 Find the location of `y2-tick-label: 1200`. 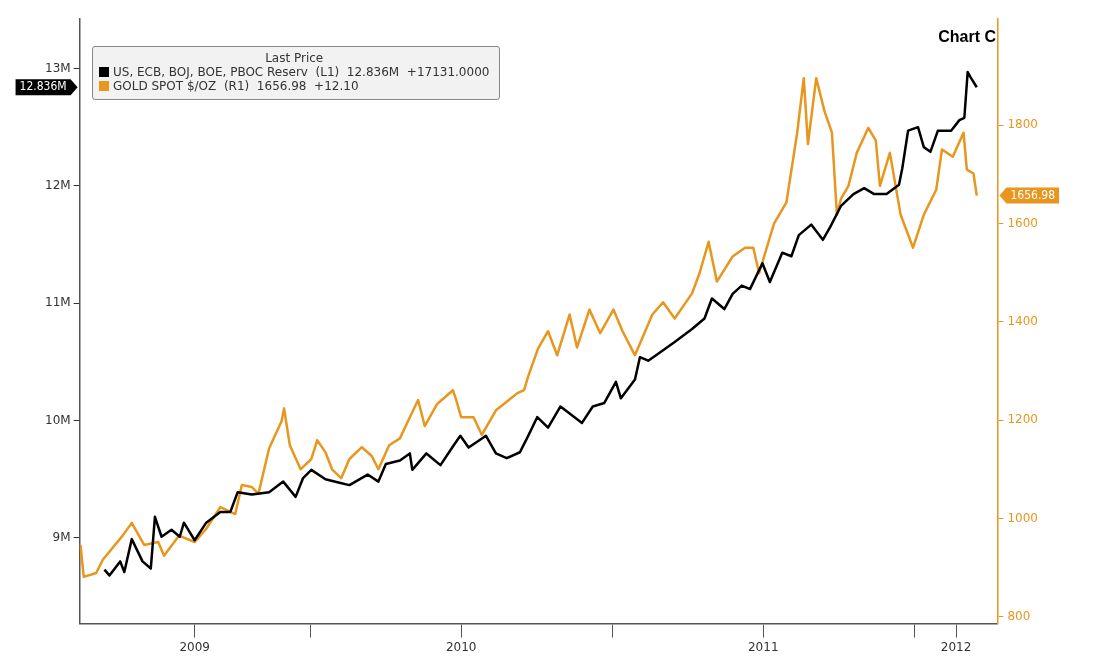

y2-tick-label: 1200 is located at coordinates (1023, 419).